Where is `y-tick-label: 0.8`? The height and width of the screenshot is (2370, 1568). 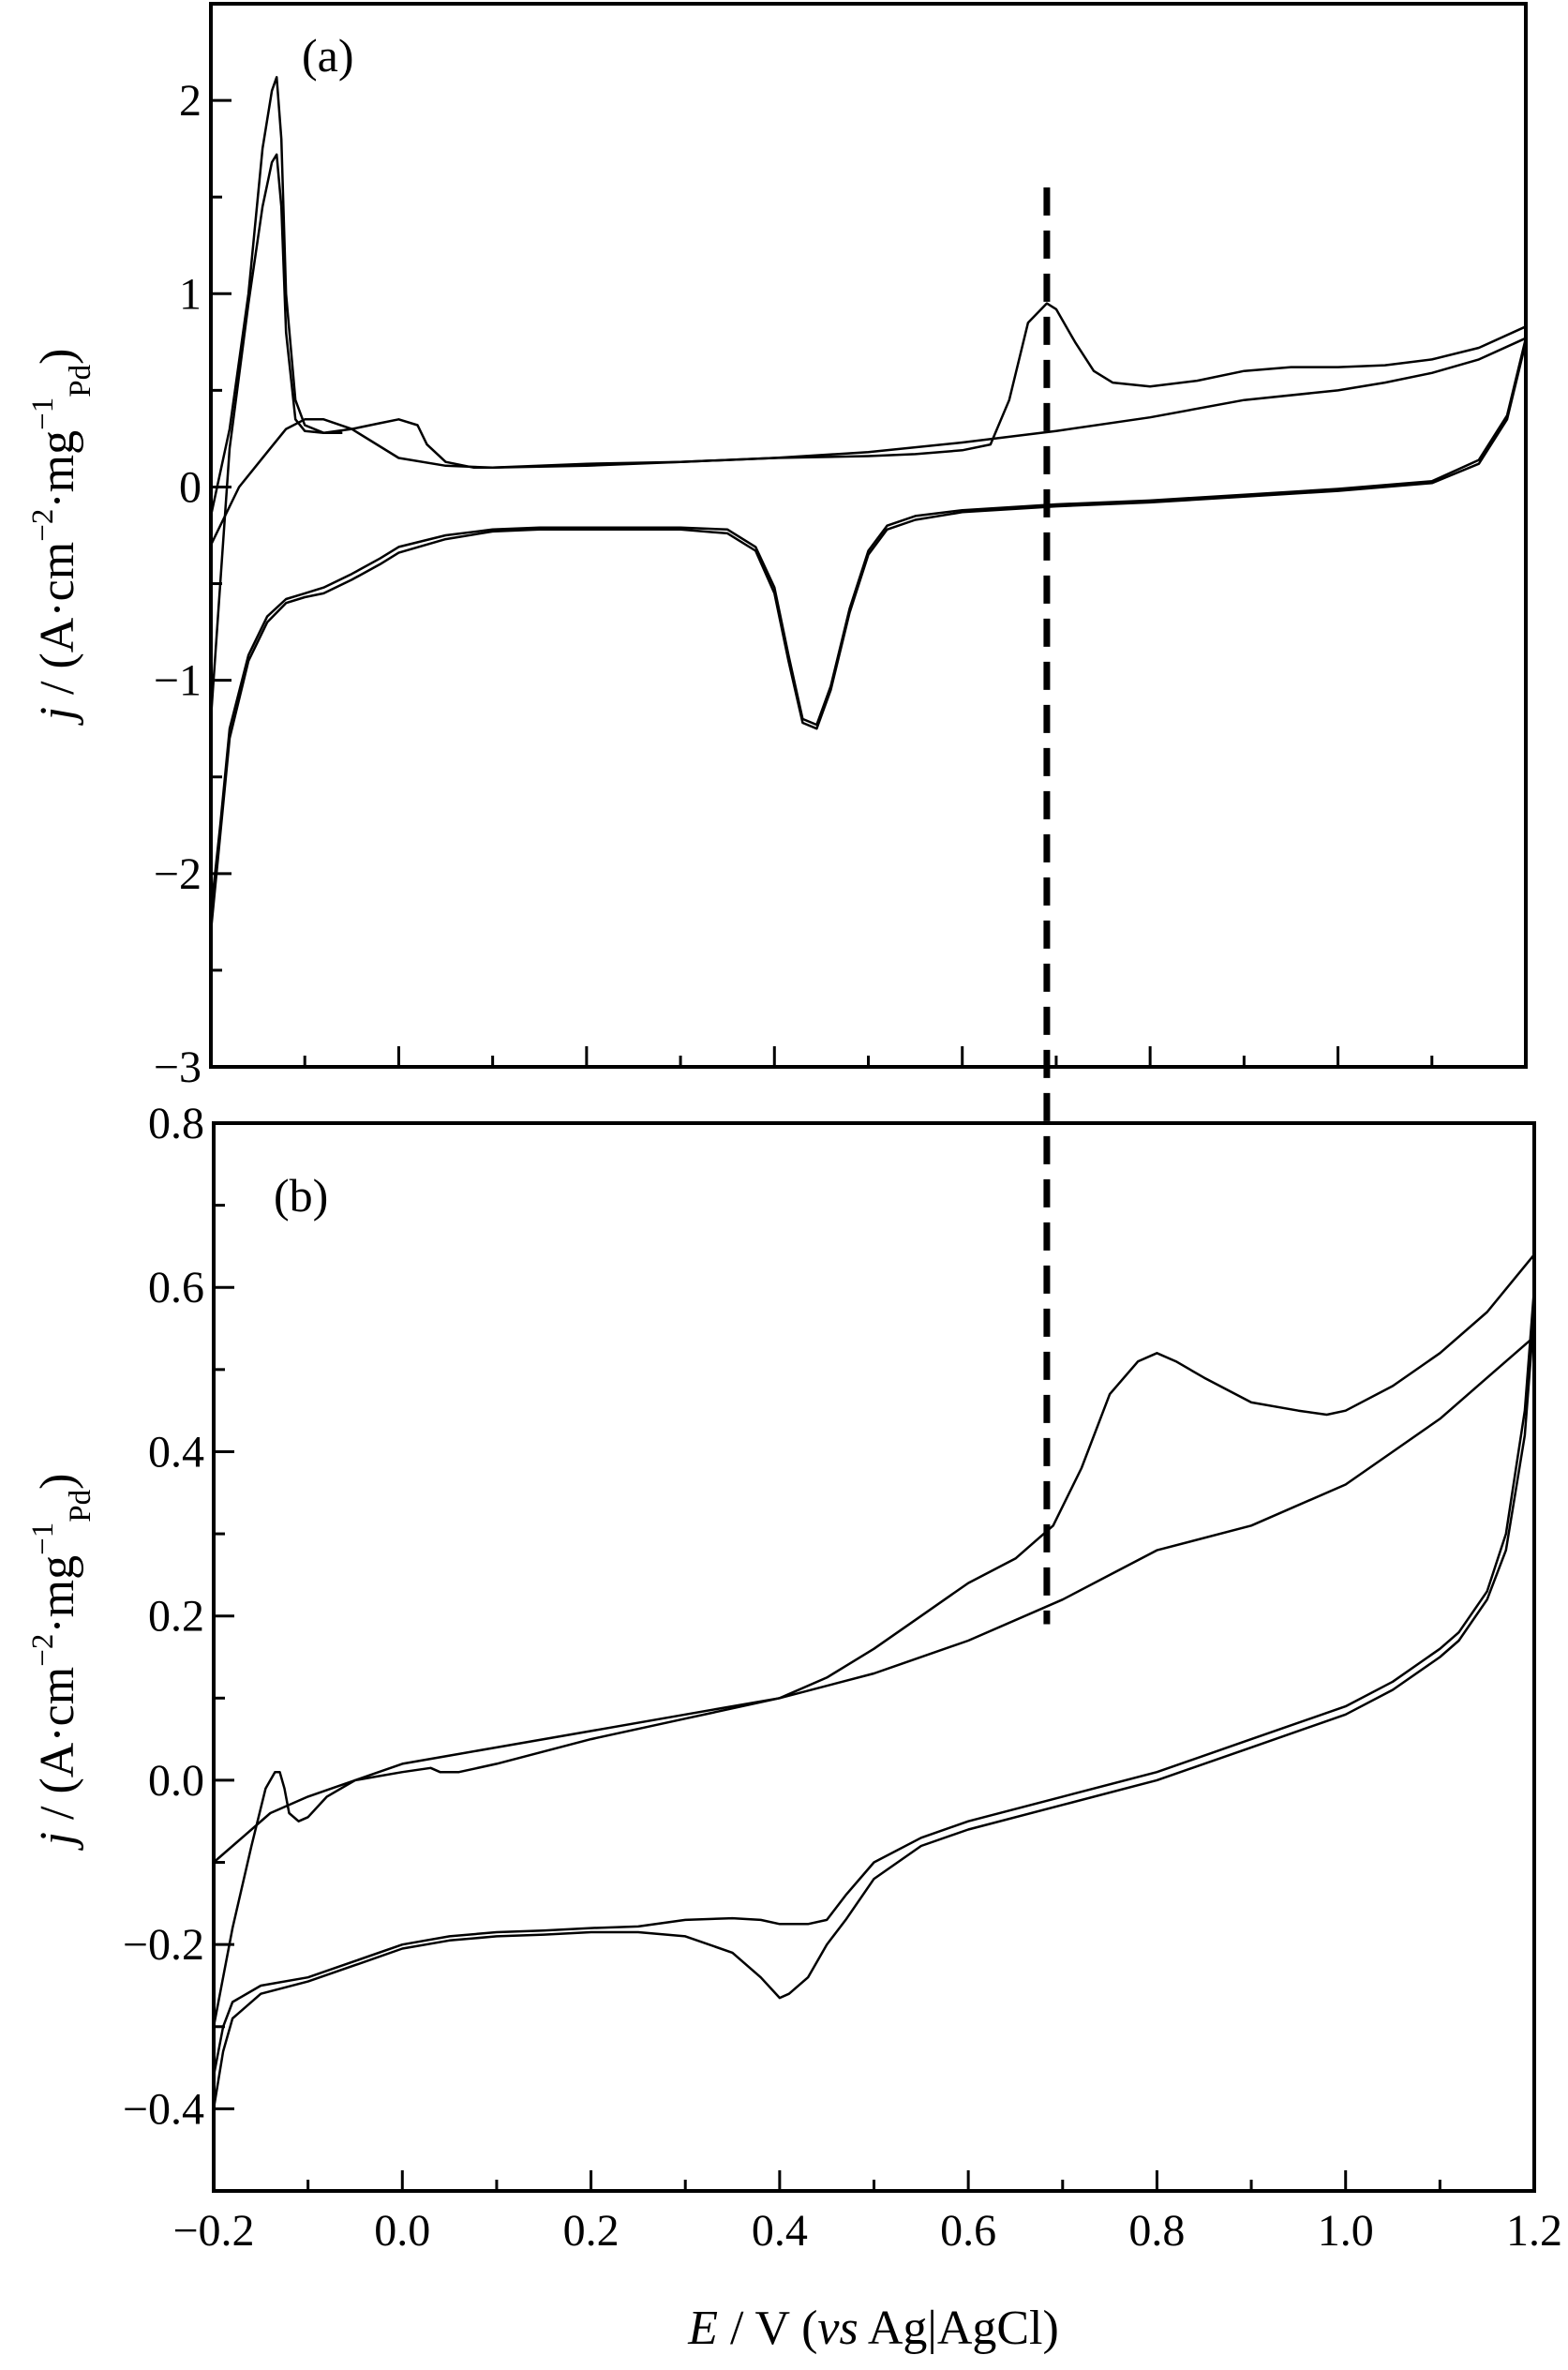
y-tick-label: 0.8 is located at coordinates (176, 1123).